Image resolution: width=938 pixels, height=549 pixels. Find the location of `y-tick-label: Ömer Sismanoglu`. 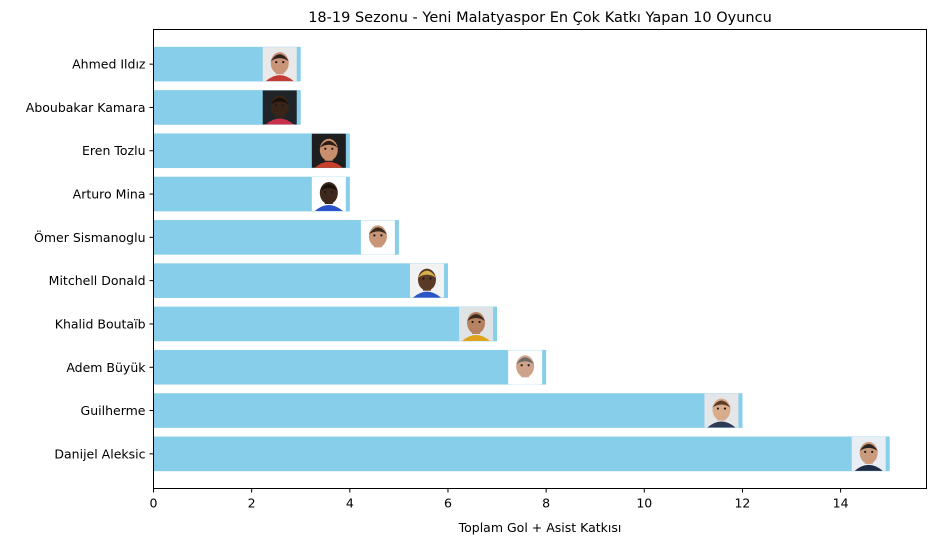

y-tick-label: Ömer Sismanoglu is located at coordinates (89, 237).